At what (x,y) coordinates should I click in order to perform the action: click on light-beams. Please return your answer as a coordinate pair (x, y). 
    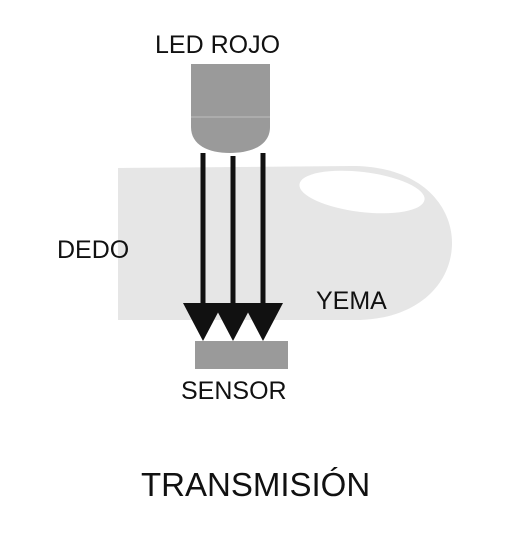
    Looking at the image, I should click on (233, 247).